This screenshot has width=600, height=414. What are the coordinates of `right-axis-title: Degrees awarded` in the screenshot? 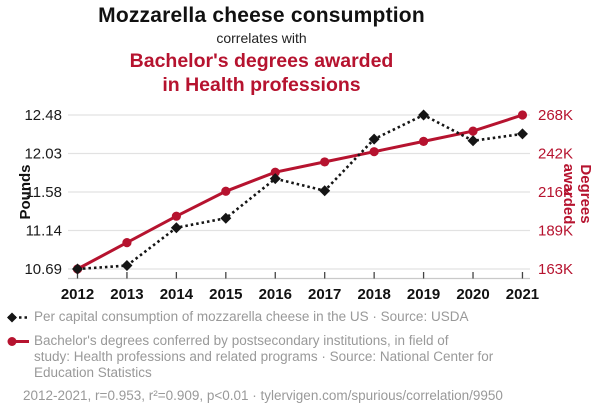 It's located at (577, 194).